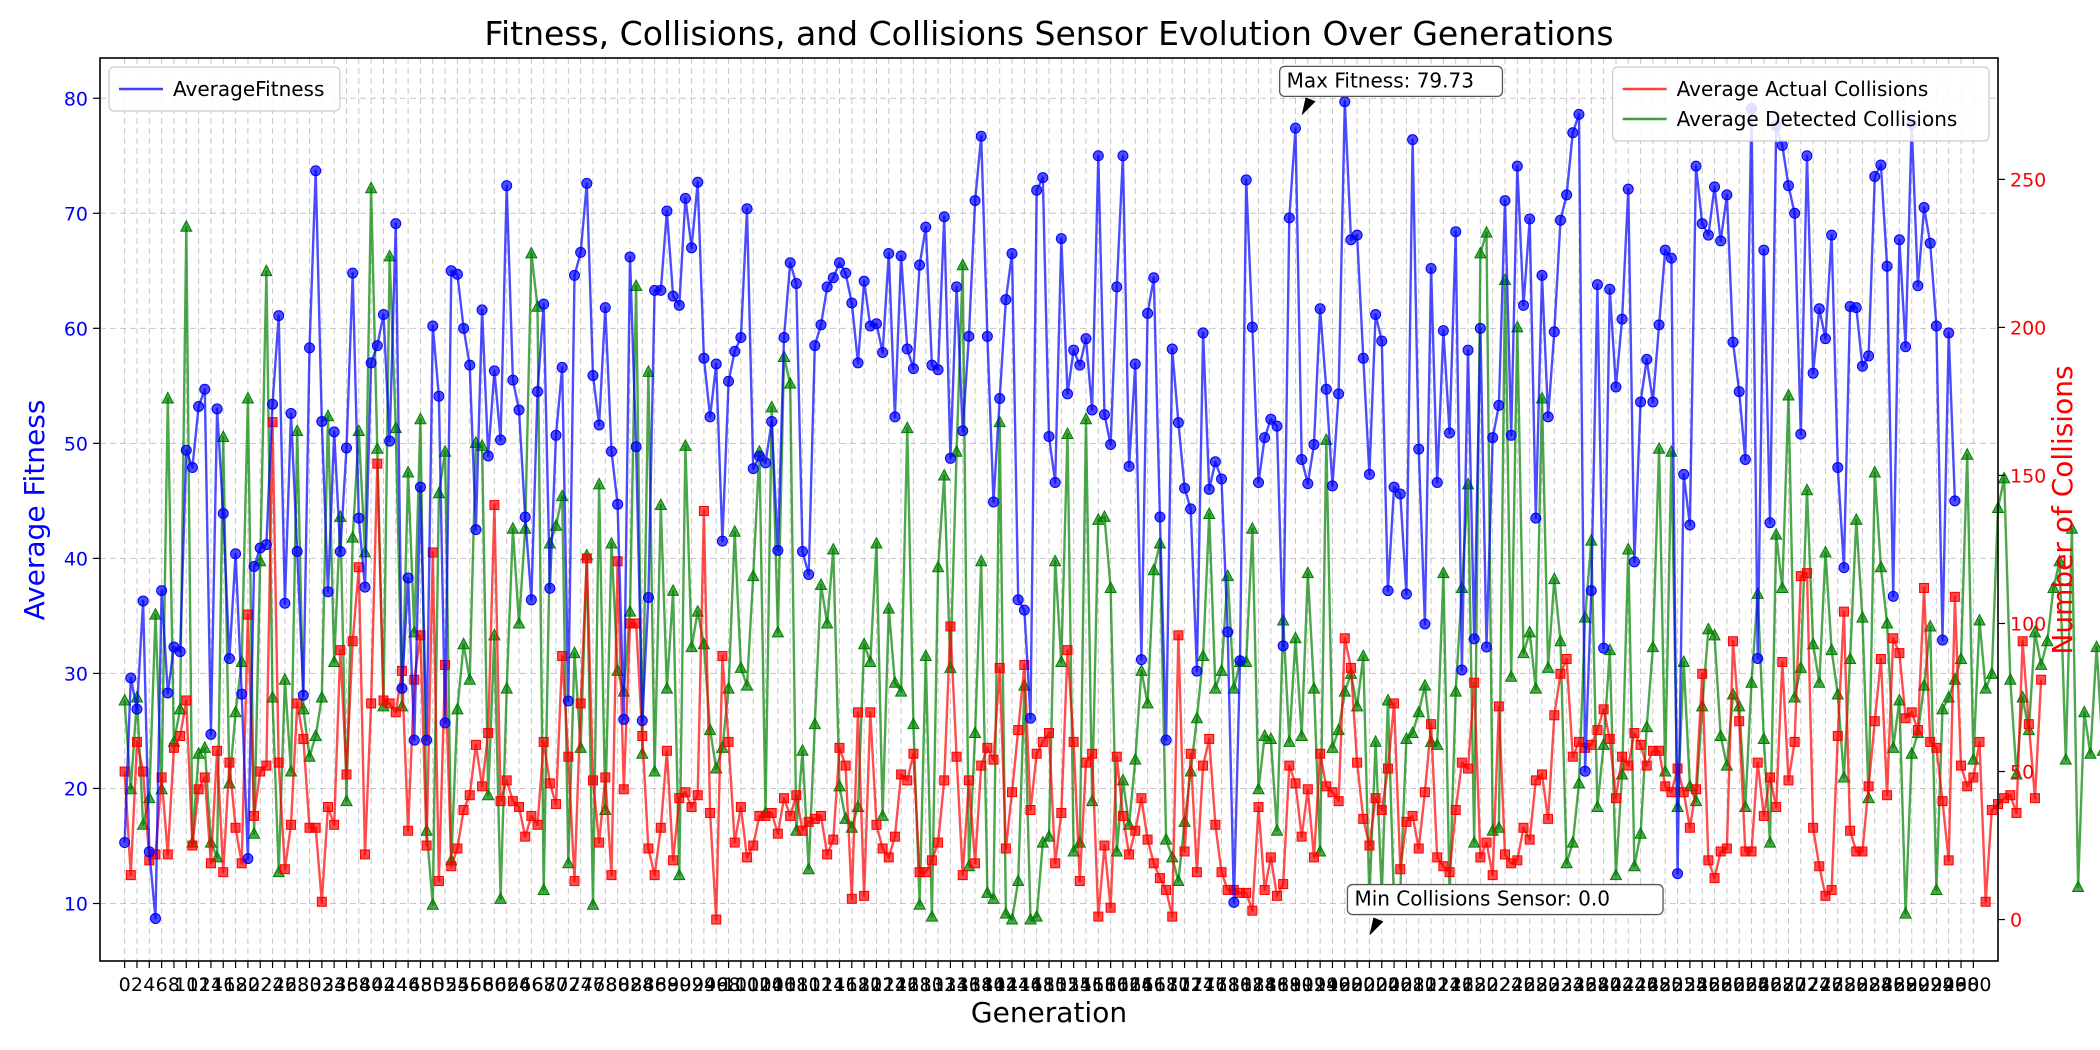  Describe the element at coordinates (1727, 985) in the screenshot. I see `x-tick-label: 260` at that location.